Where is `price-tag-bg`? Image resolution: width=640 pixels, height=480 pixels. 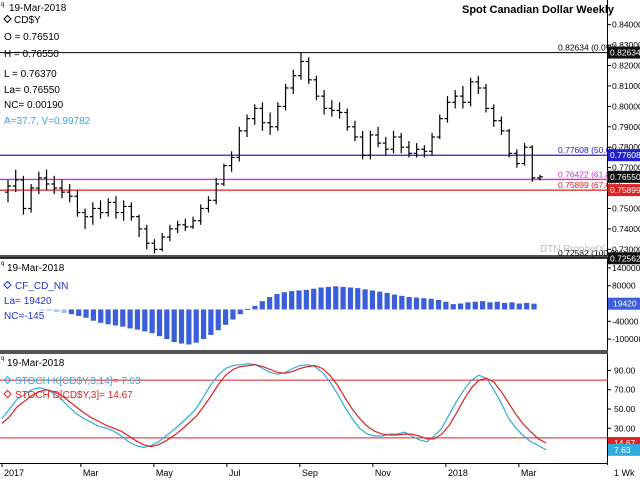
price-tag-bg is located at coordinates (624, 258).